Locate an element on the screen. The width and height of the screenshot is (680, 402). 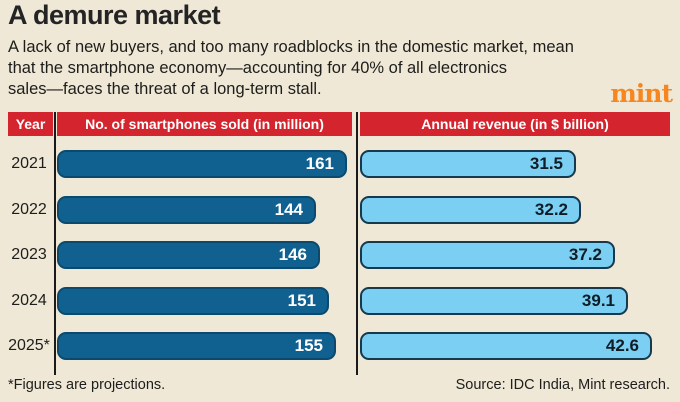
smartphones-bar: 146 is located at coordinates (188, 255).